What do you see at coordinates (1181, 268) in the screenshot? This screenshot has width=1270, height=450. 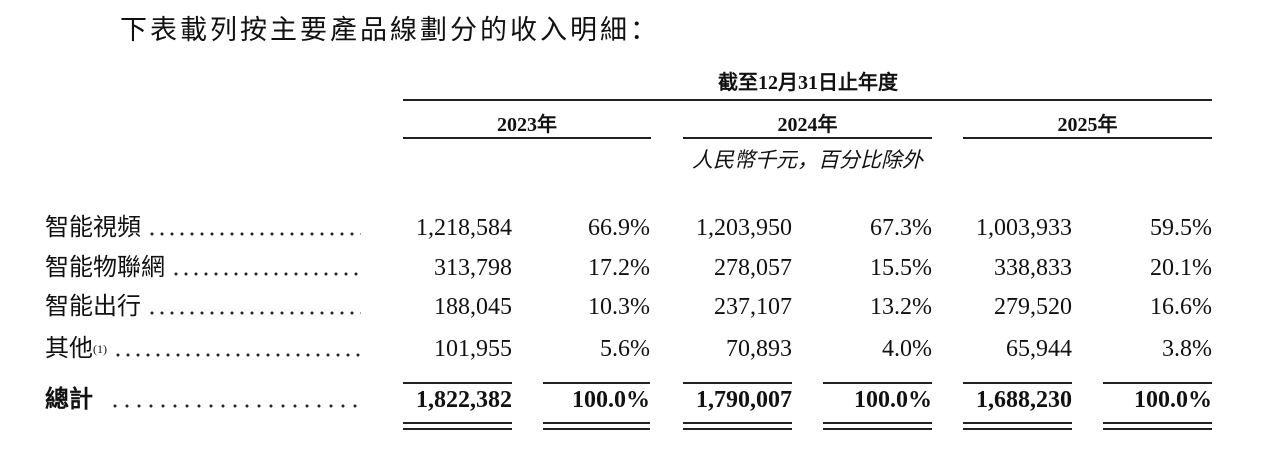 I see `cell: 20.1%` at bounding box center [1181, 268].